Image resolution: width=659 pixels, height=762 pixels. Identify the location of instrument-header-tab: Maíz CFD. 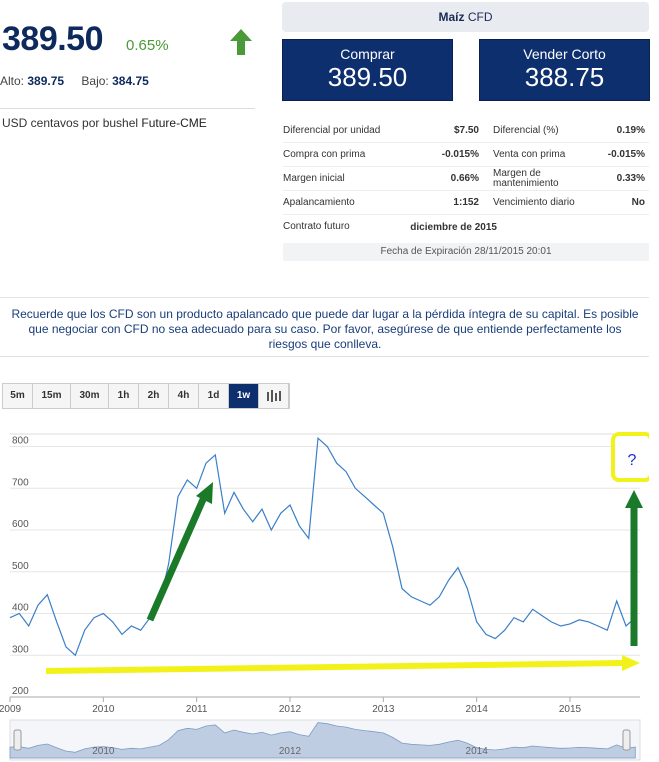
(465, 17).